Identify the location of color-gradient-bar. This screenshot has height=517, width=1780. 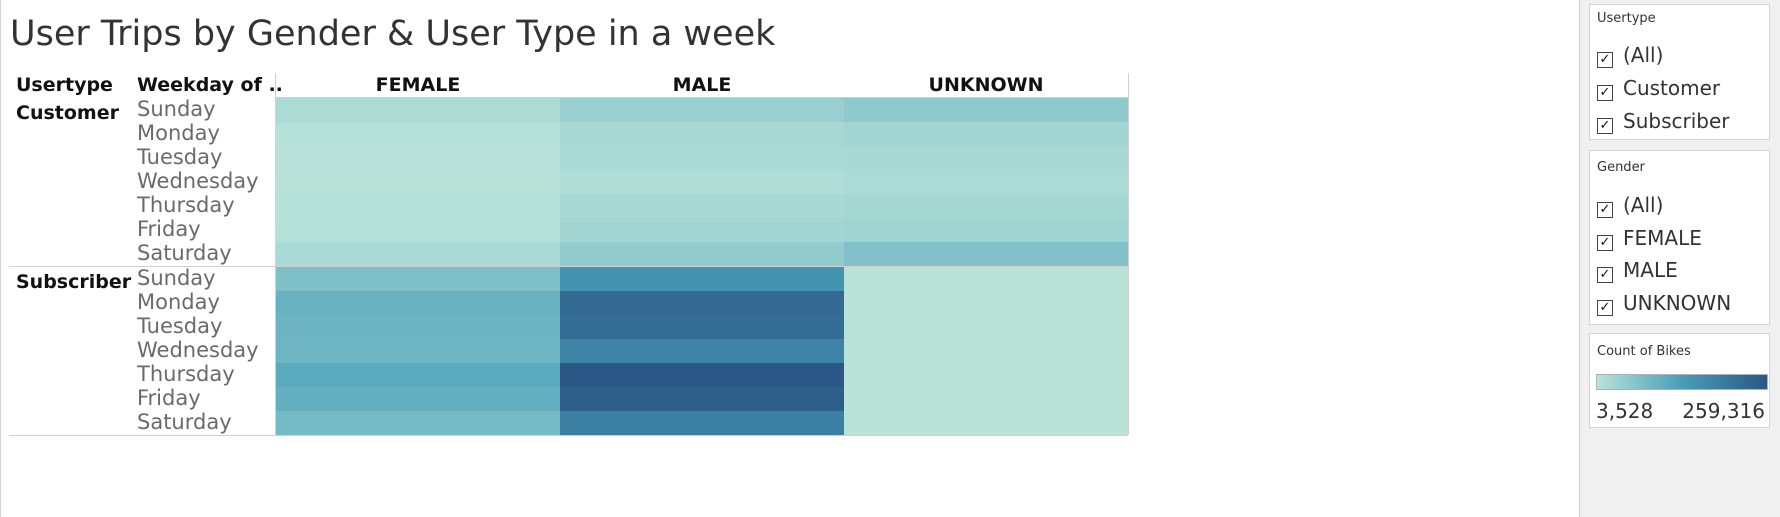
(1682, 382).